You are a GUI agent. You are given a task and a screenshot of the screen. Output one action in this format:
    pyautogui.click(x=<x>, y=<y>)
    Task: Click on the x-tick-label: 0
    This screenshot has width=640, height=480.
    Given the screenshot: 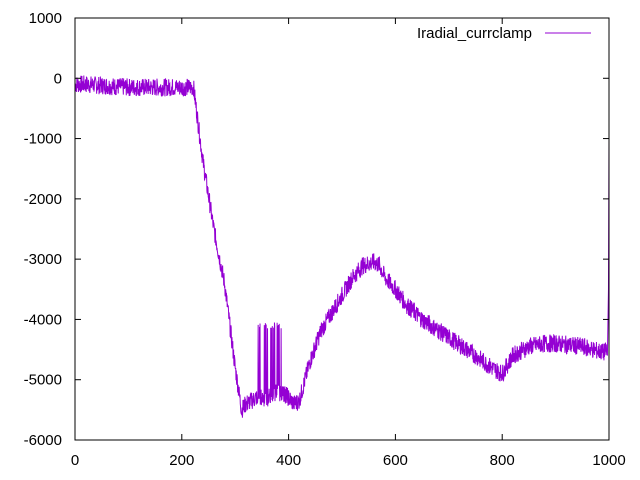 What is the action you would take?
    pyautogui.click(x=75, y=460)
    